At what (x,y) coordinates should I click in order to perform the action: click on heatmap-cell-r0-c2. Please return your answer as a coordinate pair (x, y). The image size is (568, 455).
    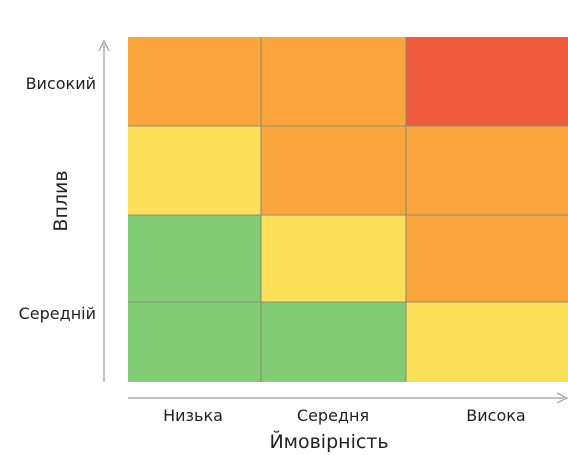
    Looking at the image, I should click on (487, 81).